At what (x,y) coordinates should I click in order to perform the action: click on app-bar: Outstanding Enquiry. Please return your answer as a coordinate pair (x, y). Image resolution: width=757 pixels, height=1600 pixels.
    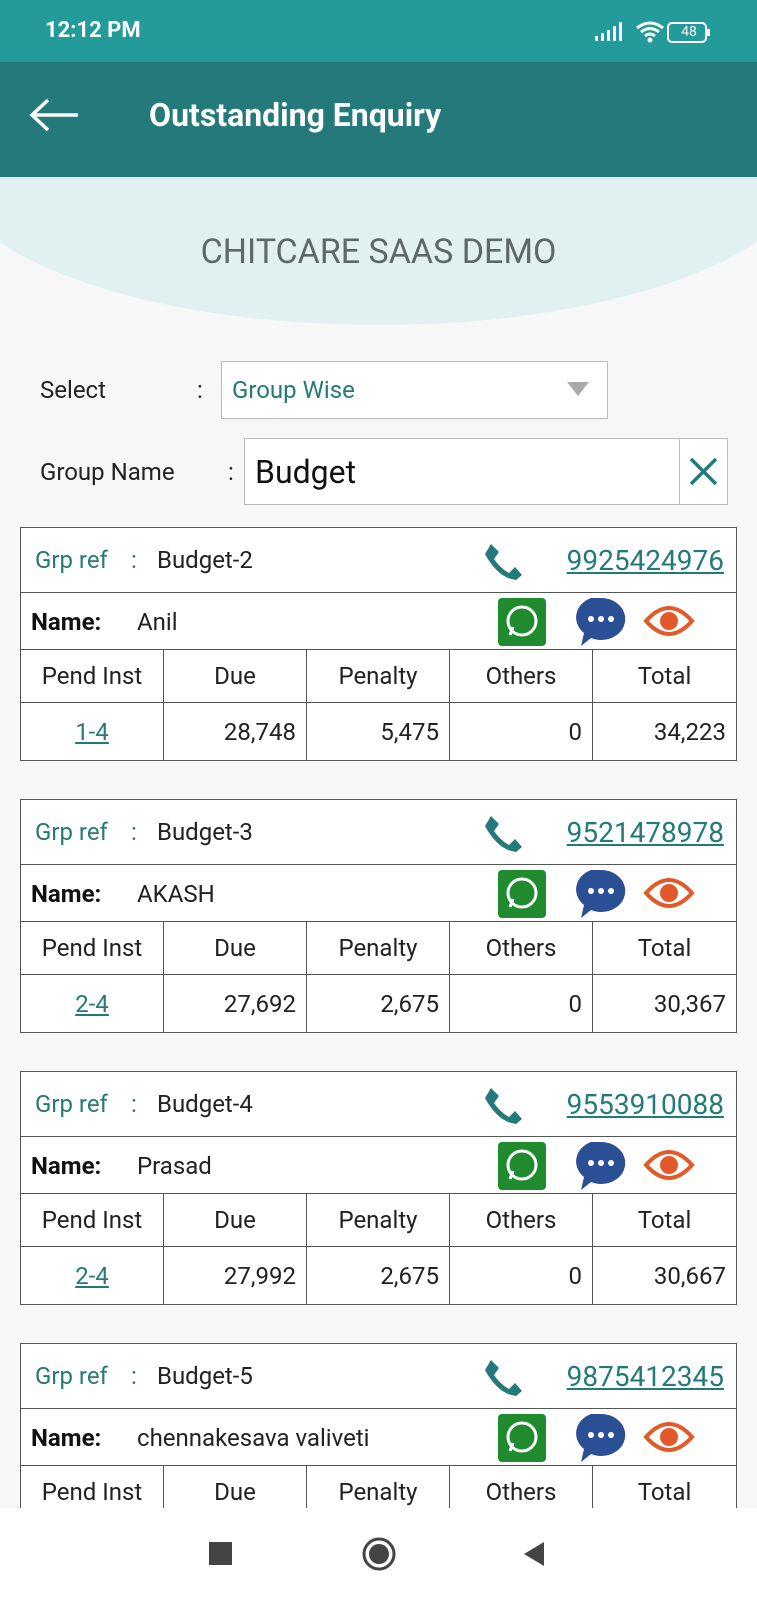
    Looking at the image, I should click on (378, 119).